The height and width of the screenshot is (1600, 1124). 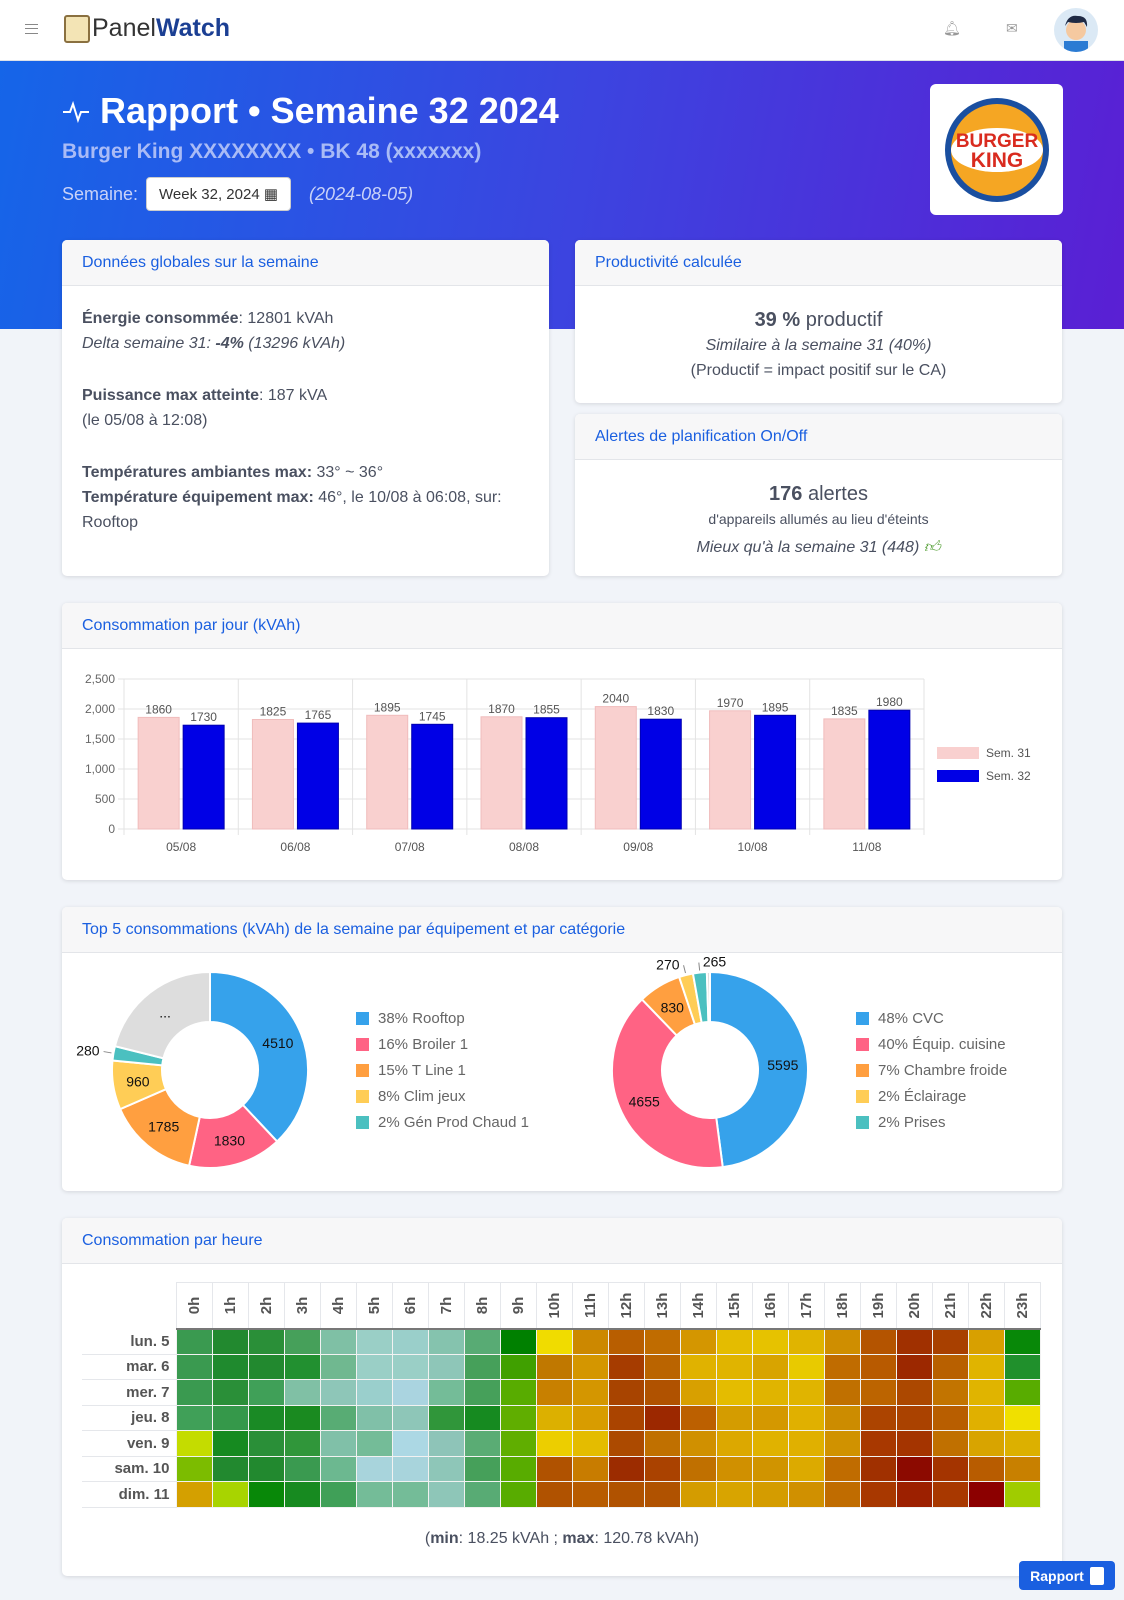 I want to click on legend-label: Sem. 31, so click(x=1008, y=753).